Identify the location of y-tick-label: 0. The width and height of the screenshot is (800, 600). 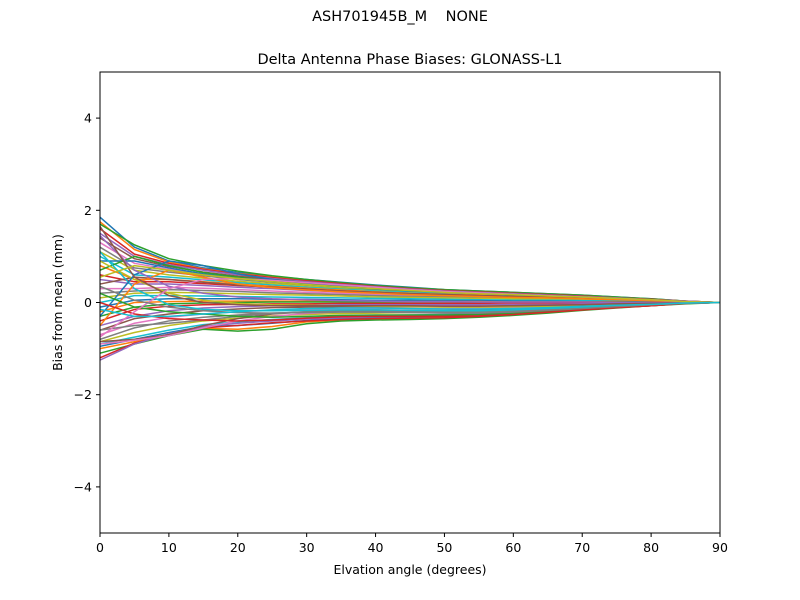
(88, 302).